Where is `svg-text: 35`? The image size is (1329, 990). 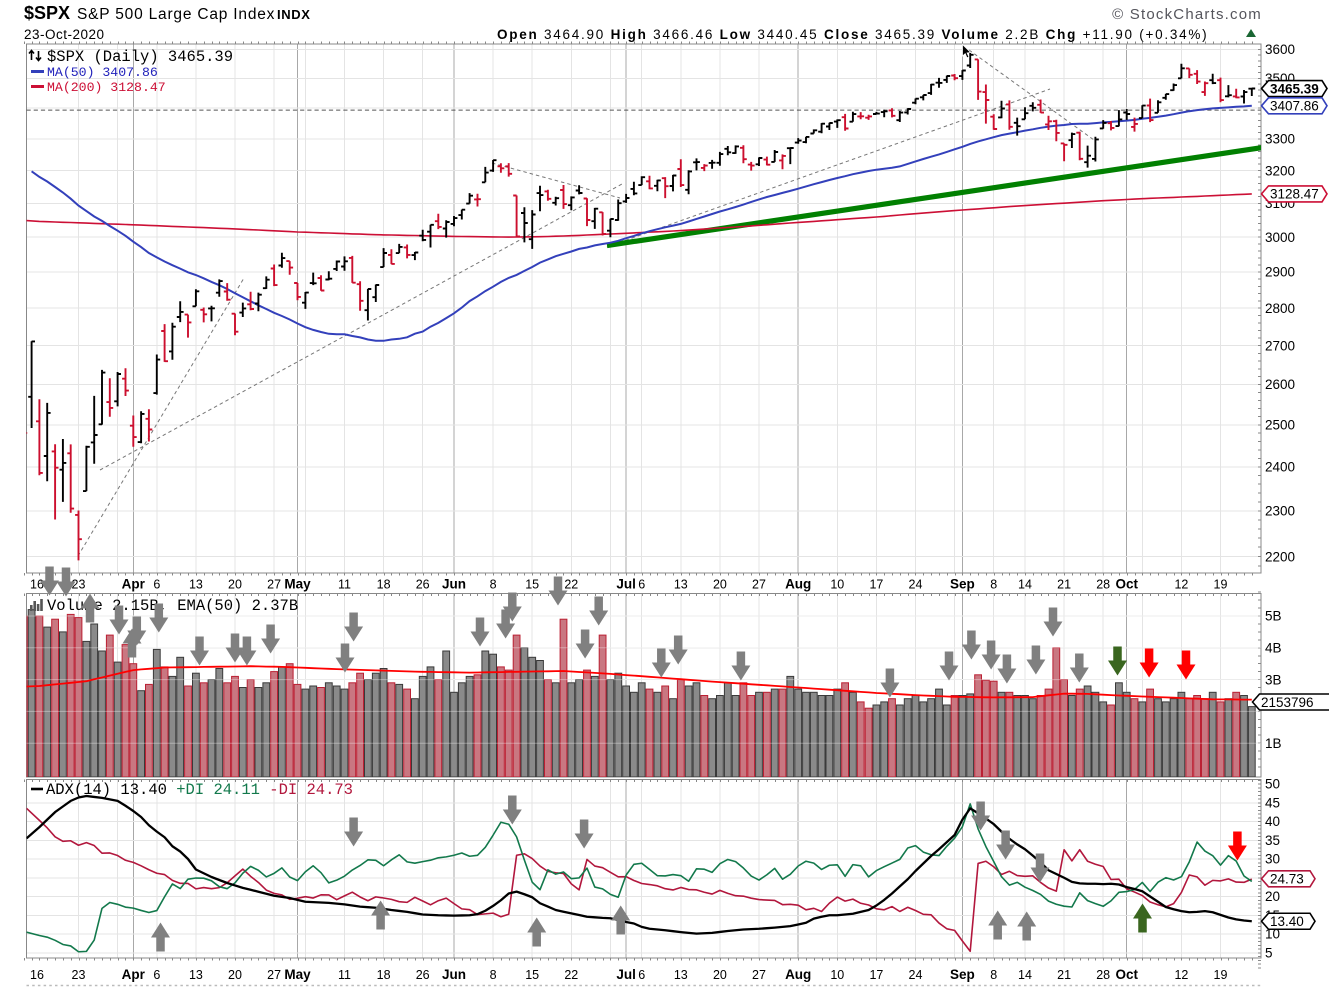
svg-text: 35 is located at coordinates (1272, 840).